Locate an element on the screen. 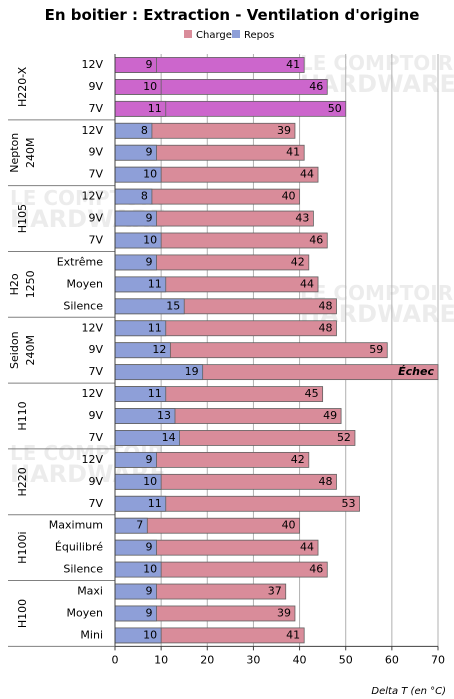  x-tick-label: 50 is located at coordinates (346, 659).